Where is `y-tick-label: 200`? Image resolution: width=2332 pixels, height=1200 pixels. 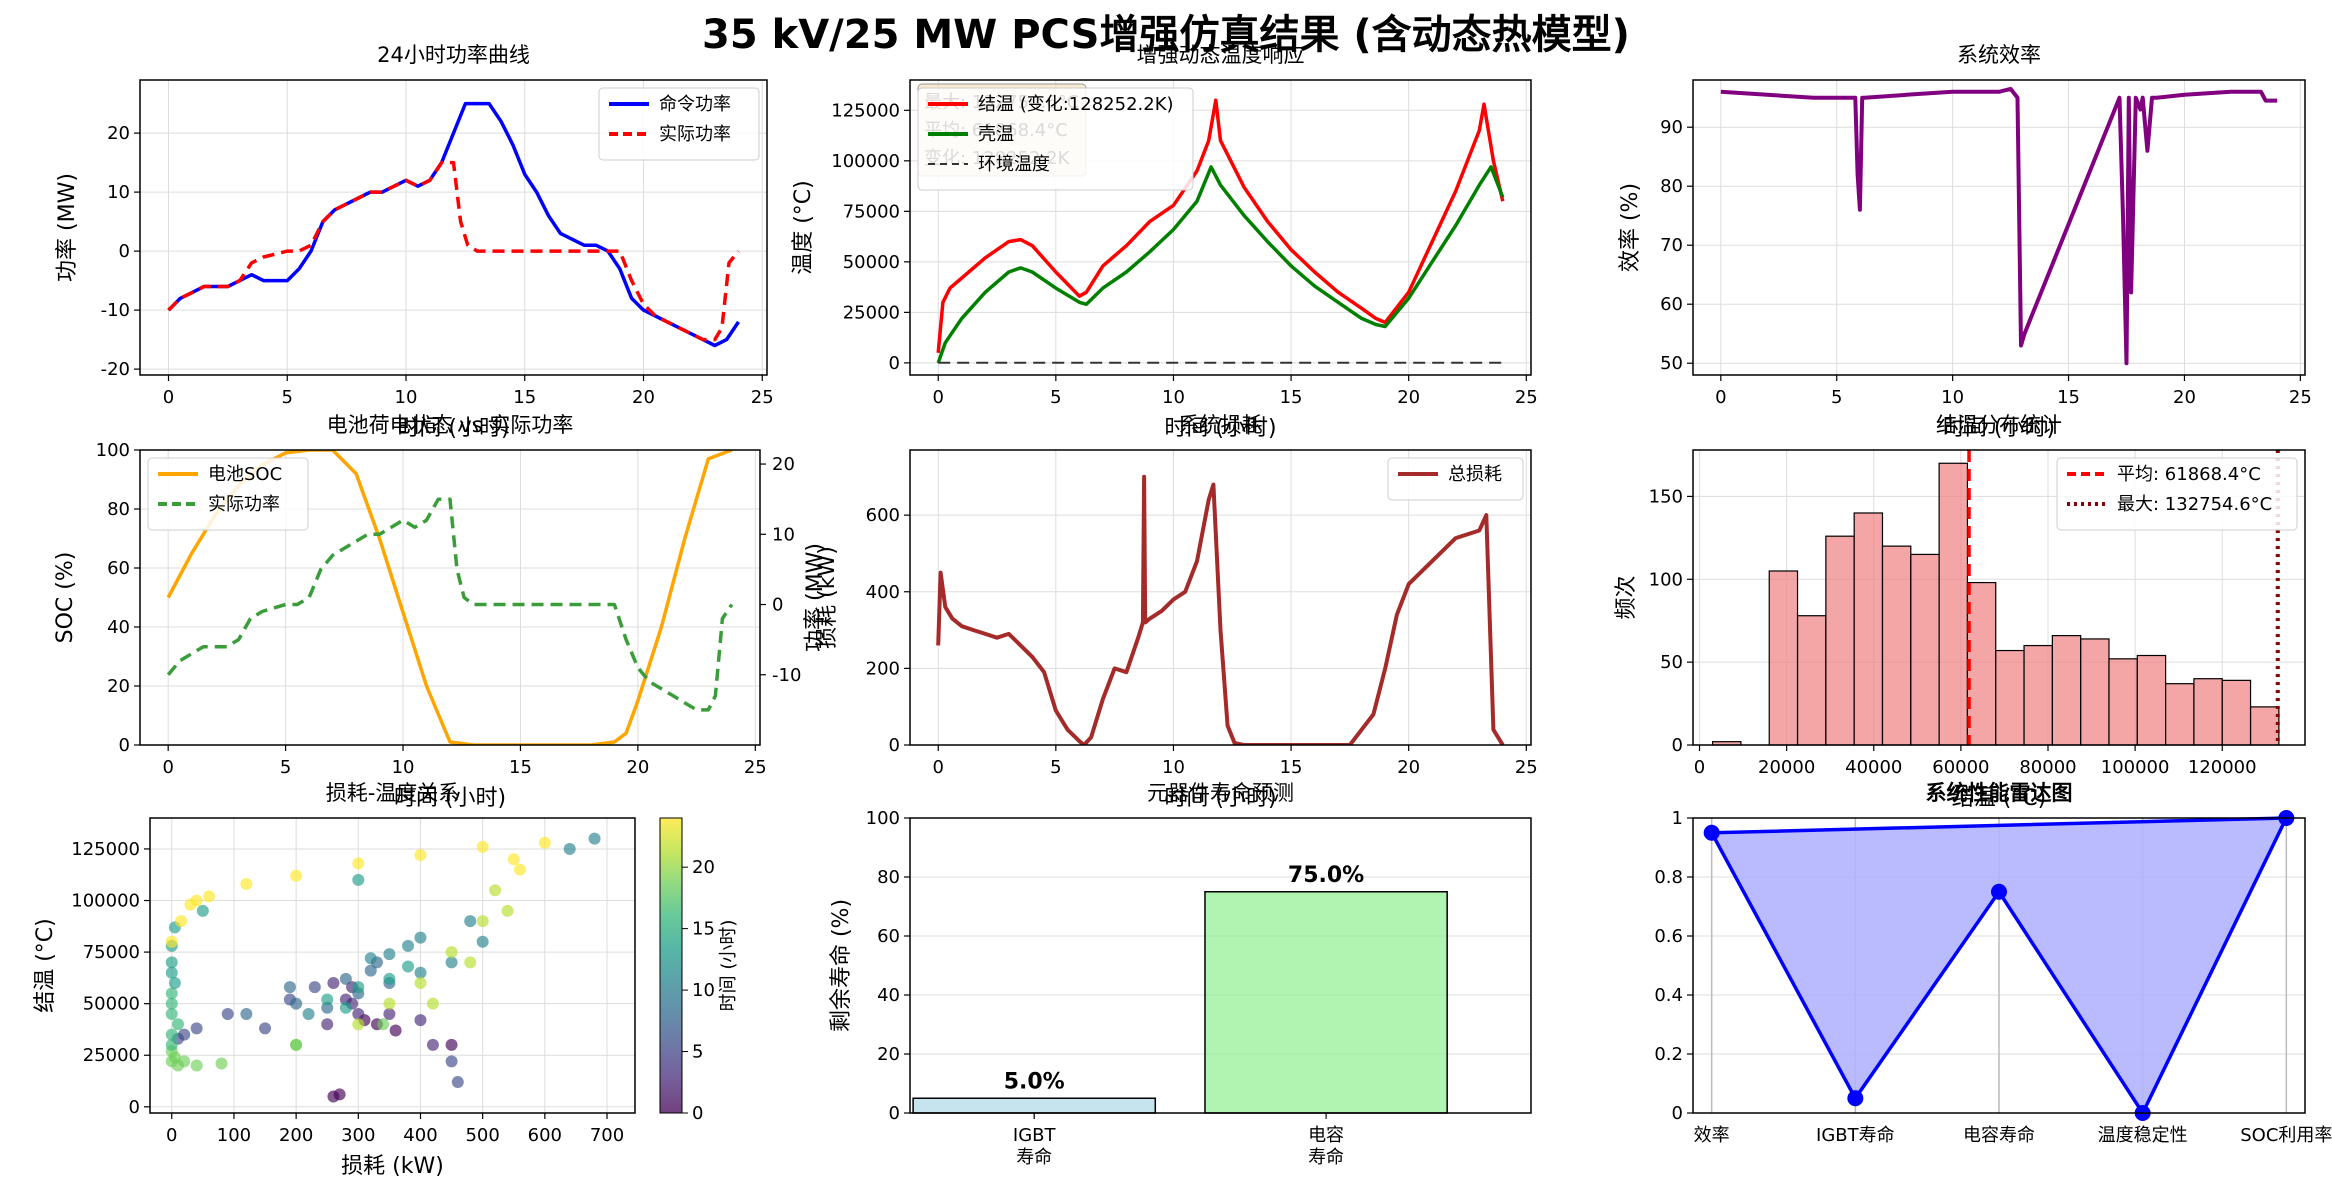
y-tick-label: 200 is located at coordinates (883, 668).